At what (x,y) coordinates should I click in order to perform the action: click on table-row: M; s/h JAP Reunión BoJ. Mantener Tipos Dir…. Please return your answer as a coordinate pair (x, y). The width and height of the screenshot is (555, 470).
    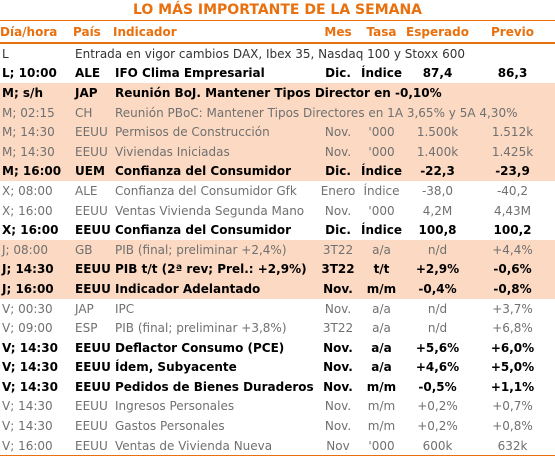
    Looking at the image, I should click on (277, 93).